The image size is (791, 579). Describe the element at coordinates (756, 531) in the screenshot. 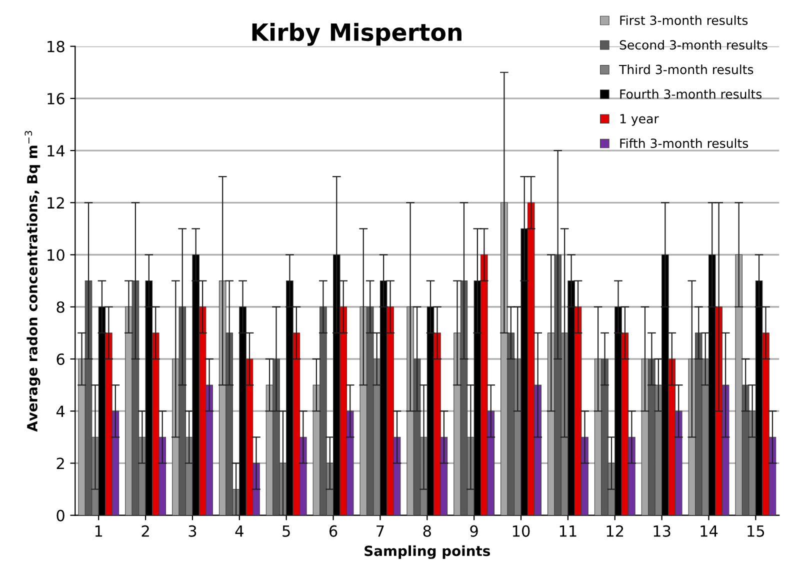

I see `x-tick-label: 15` at that location.